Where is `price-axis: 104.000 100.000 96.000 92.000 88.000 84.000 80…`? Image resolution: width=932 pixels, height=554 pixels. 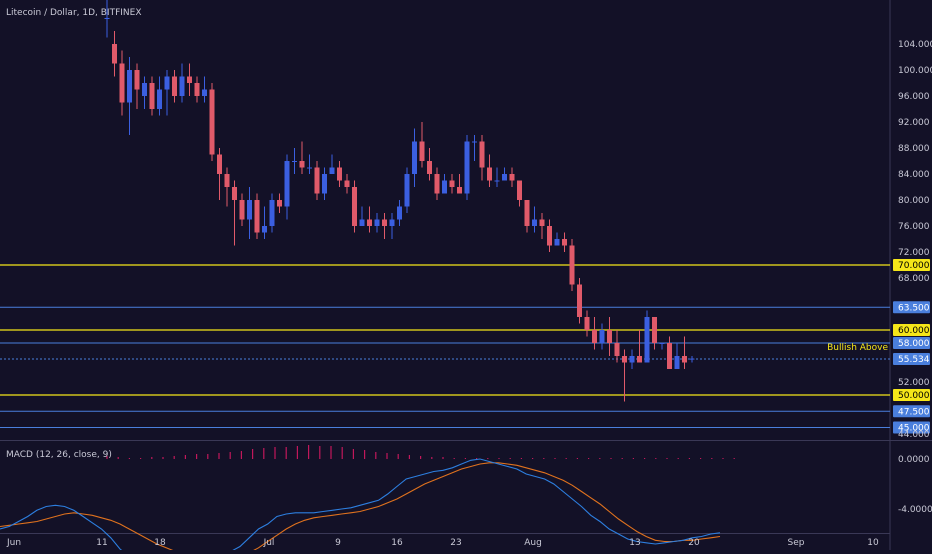
price-axis: 104.000 100.000 96.000 92.000 88.000 84.000 80… is located at coordinates (915, 295).